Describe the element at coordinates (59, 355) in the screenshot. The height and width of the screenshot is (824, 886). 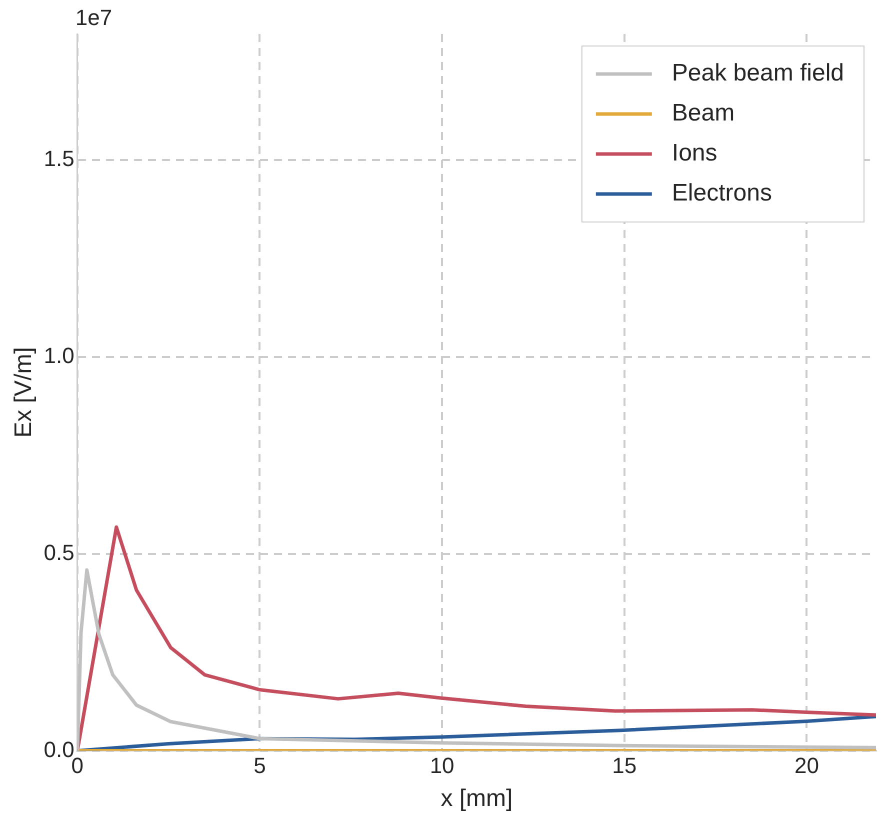
I see `y-tick-label: 1.0` at that location.